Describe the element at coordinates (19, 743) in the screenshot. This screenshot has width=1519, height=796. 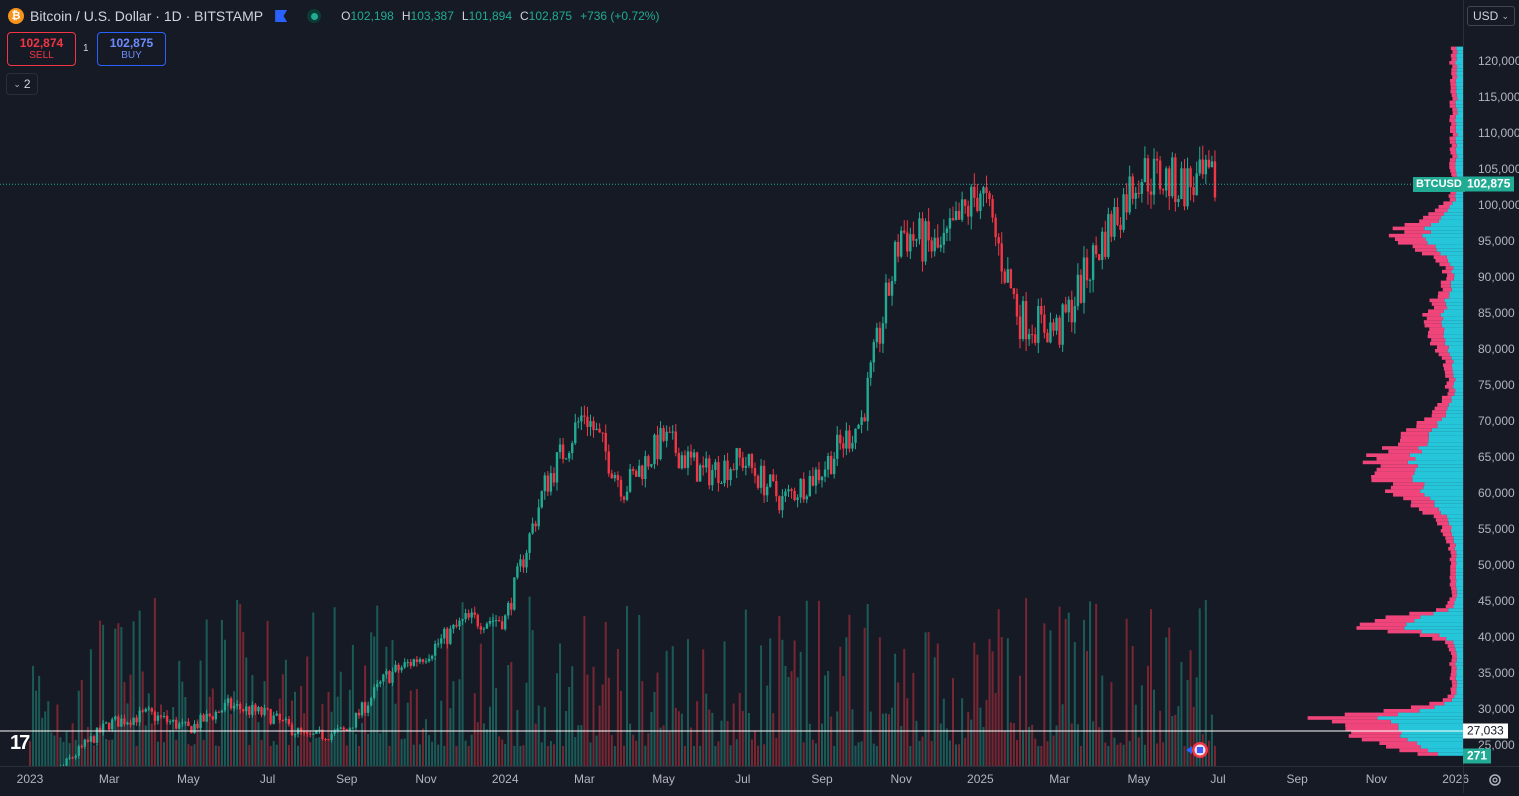
I see `tradingview-logo: 17` at that location.